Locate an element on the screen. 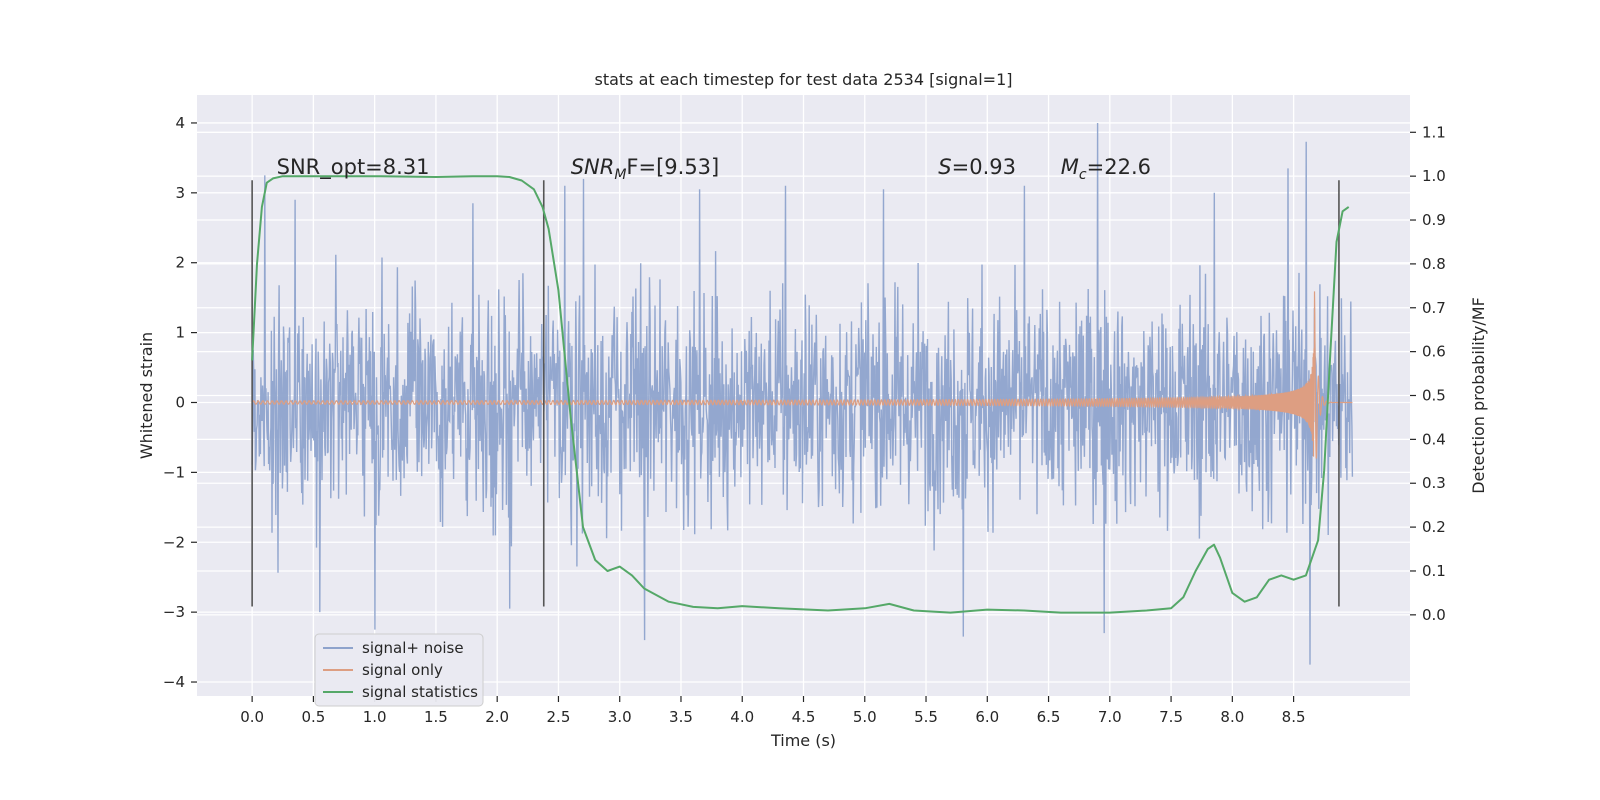 Image resolution: width=1600 pixels, height=800 pixels. legend-box is located at coordinates (399, 670).